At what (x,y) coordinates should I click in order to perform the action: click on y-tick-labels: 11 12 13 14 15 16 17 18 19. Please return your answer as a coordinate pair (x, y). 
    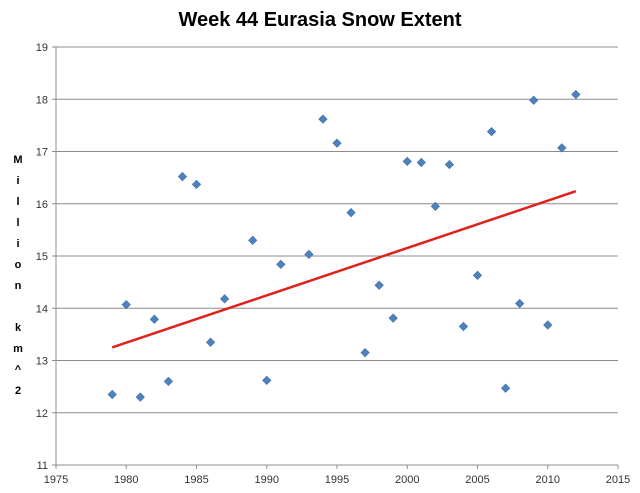
    Looking at the image, I should click on (42, 257).